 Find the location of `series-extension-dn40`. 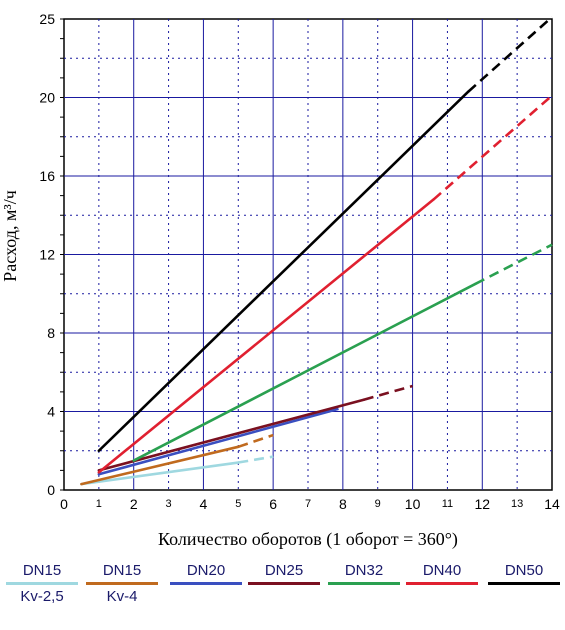

series-extension-dn40 is located at coordinates (492, 147).